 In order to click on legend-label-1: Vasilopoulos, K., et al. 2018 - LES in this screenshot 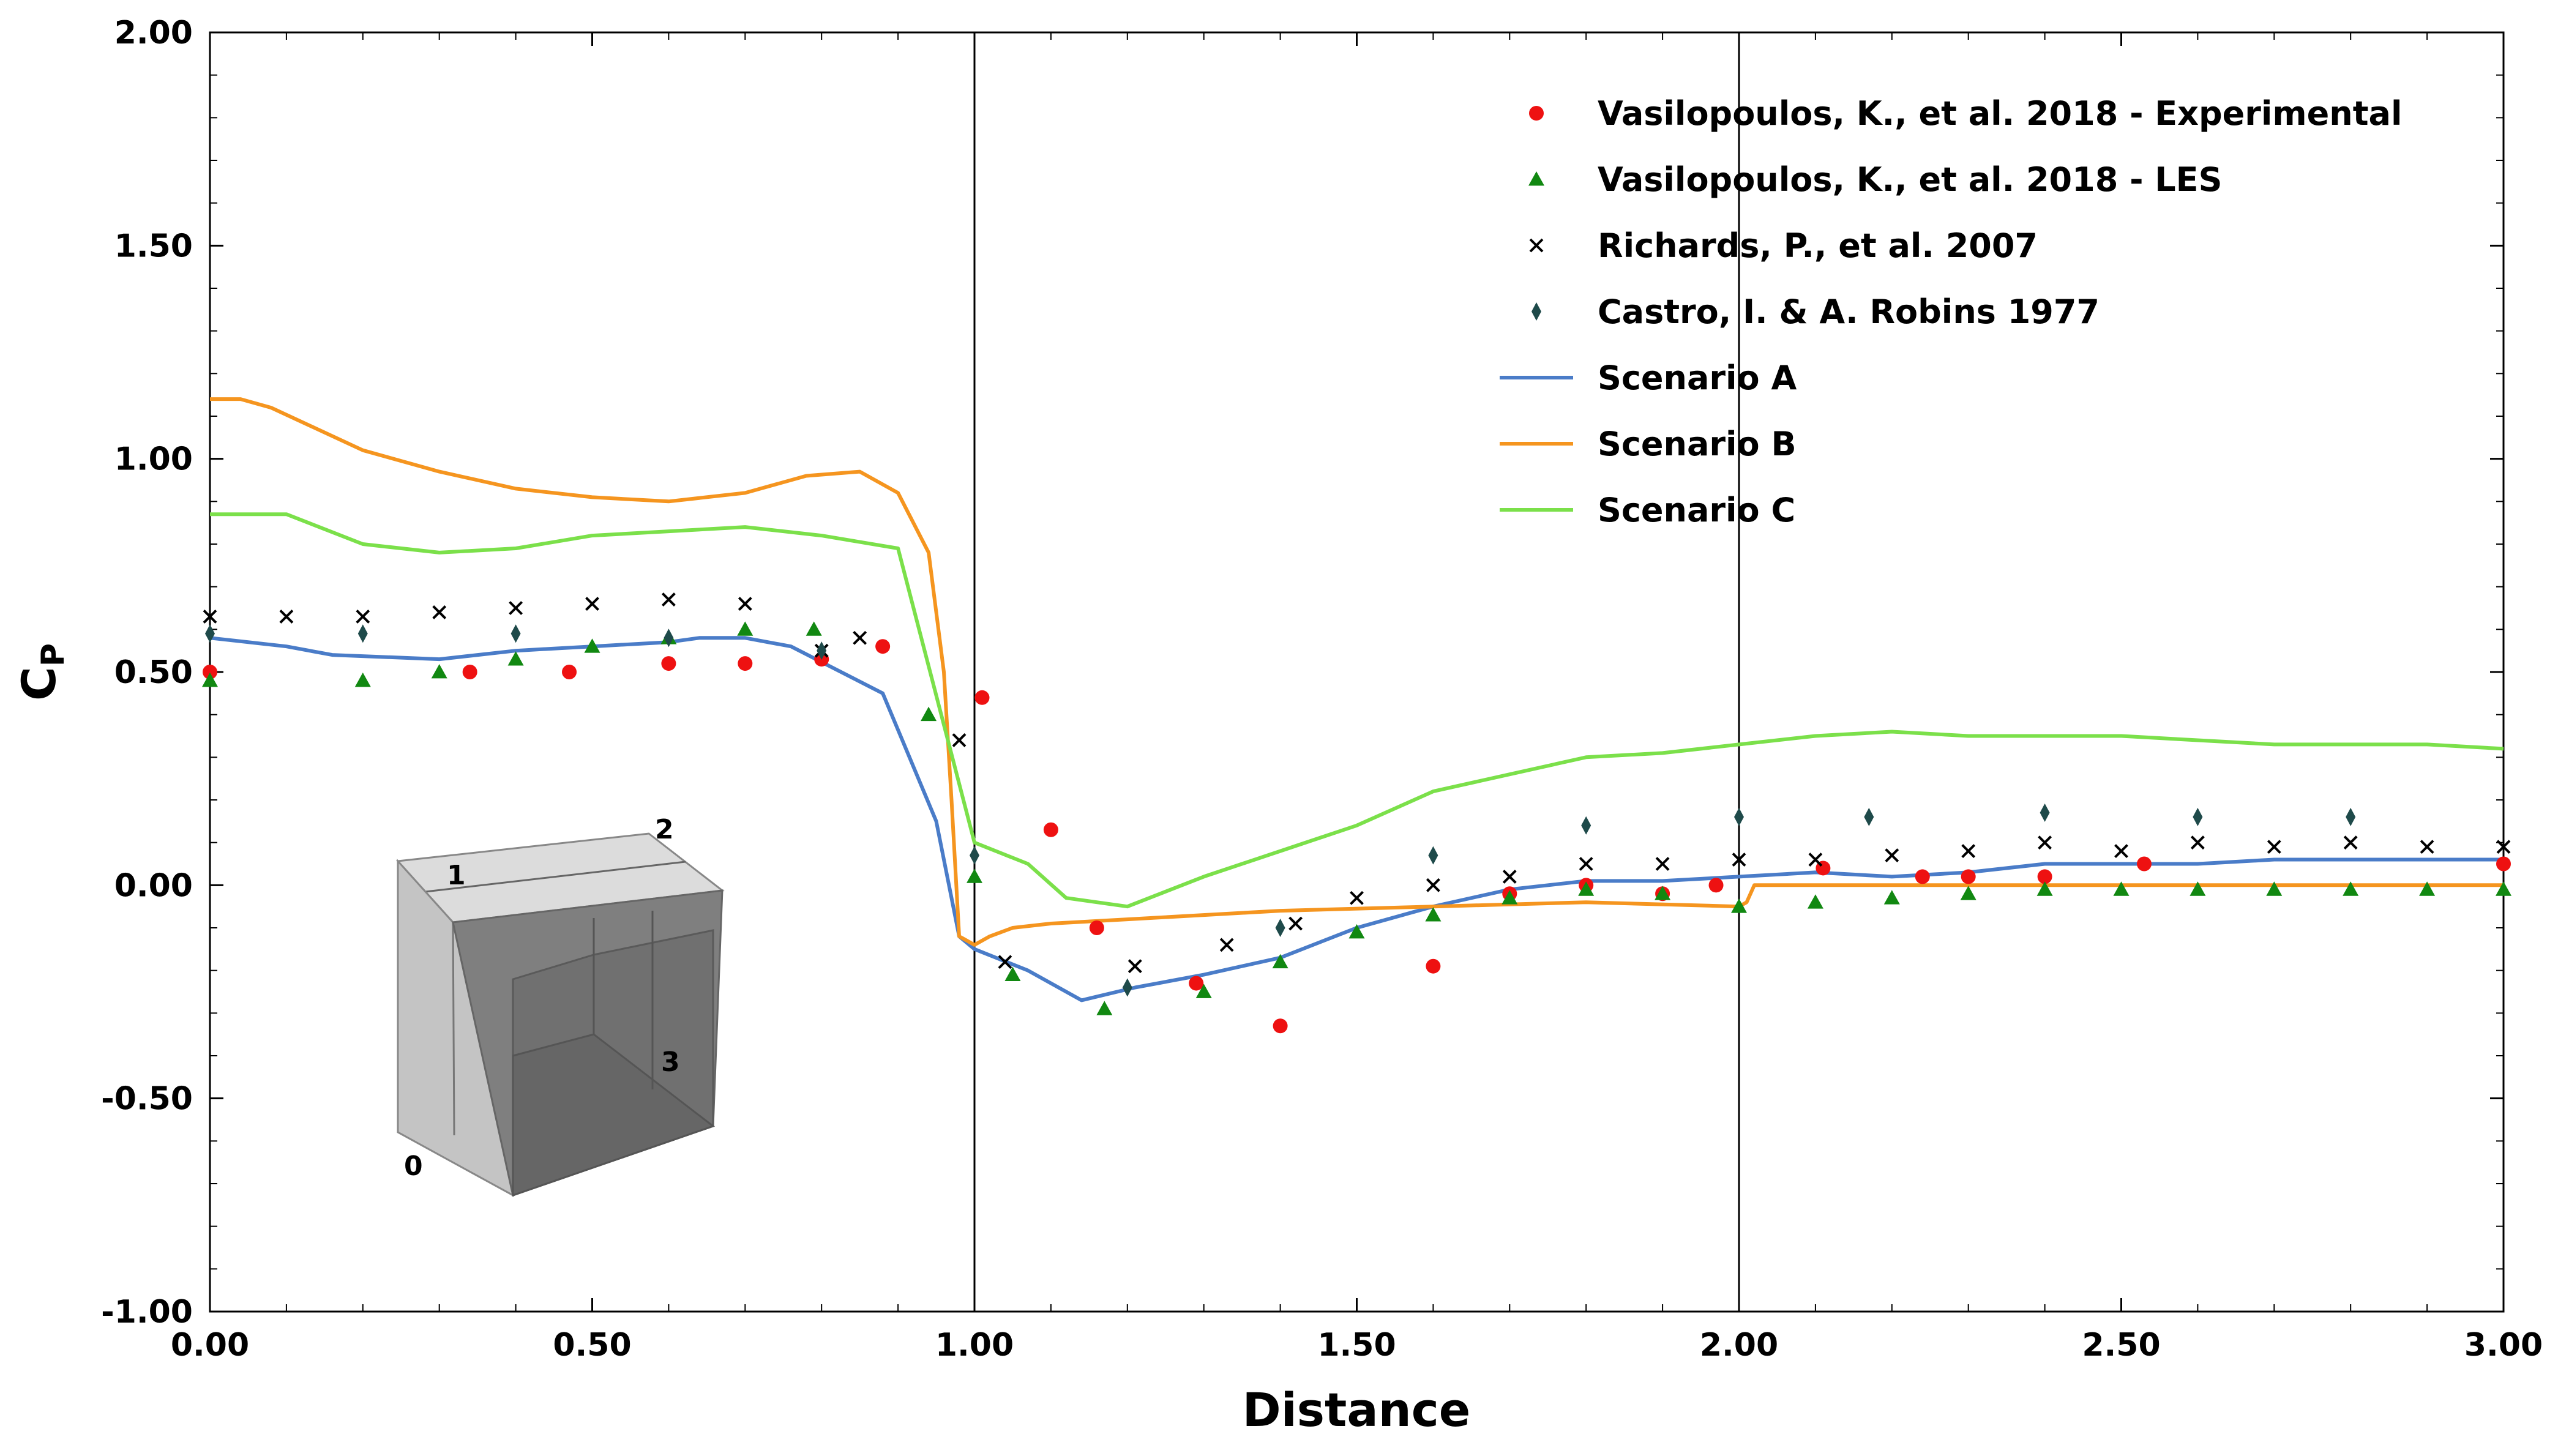, I will do `click(1910, 179)`.